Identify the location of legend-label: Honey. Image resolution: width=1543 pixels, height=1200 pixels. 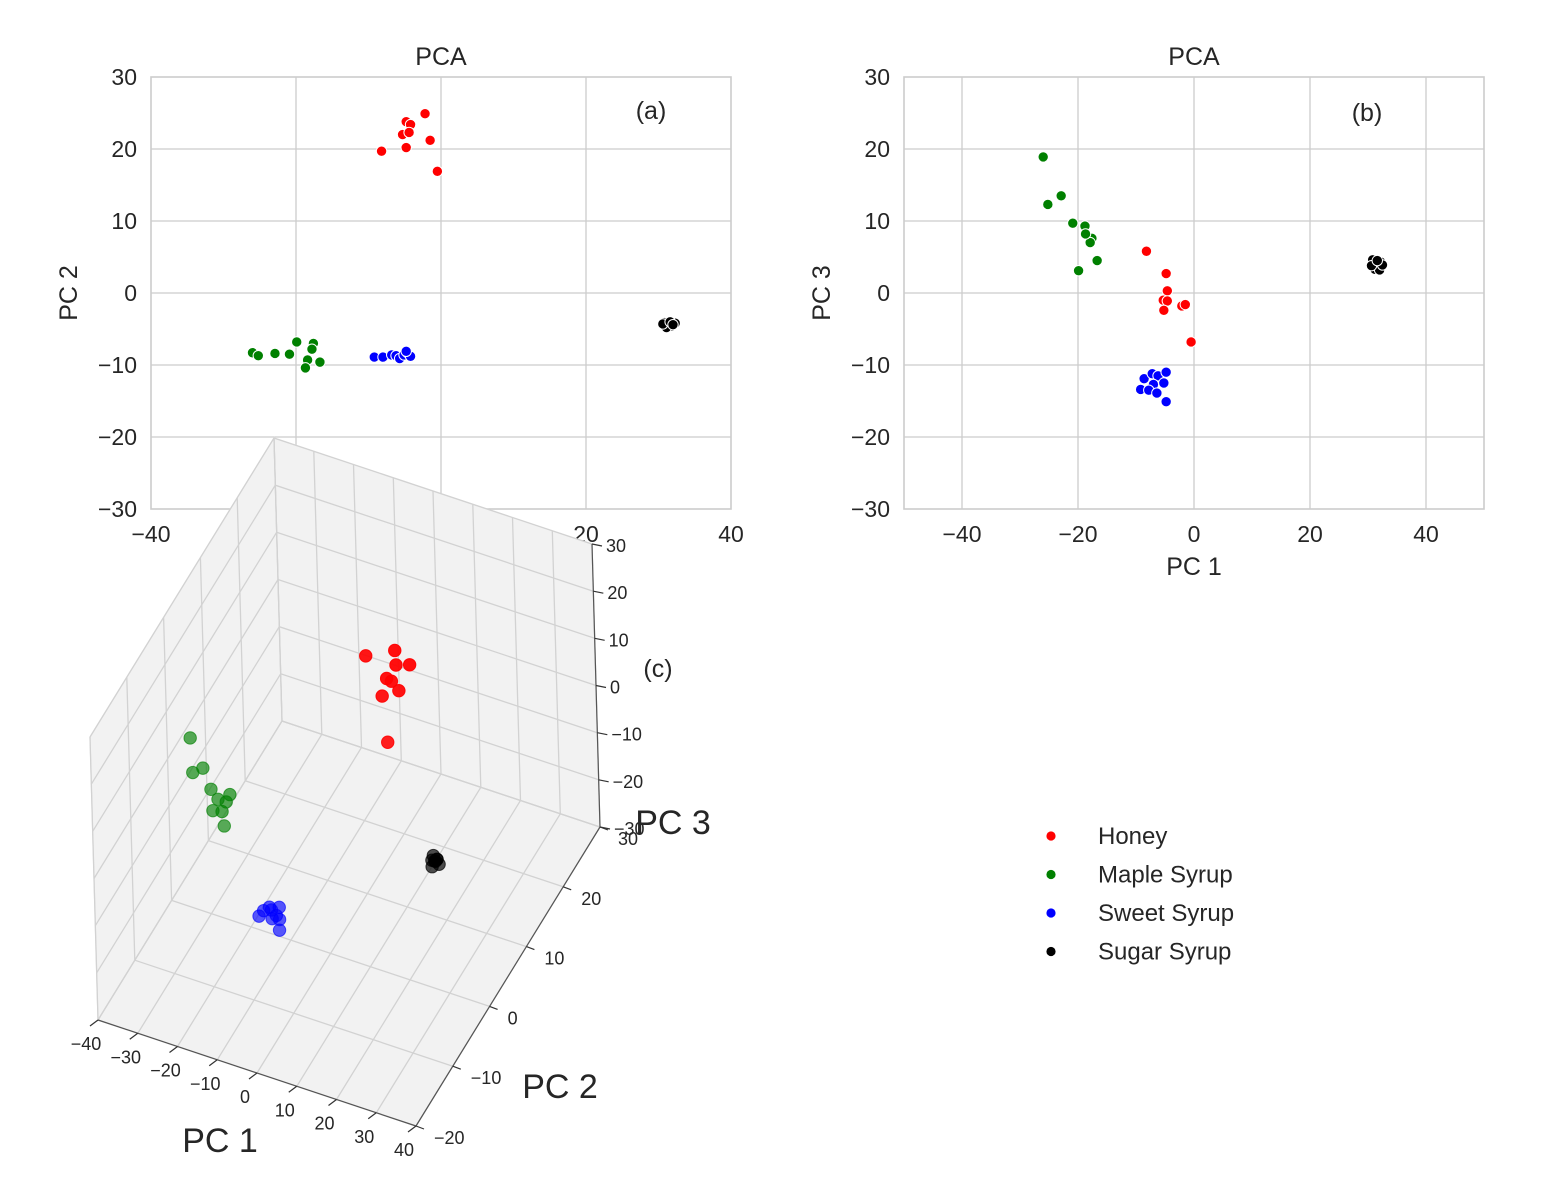
(1132, 836).